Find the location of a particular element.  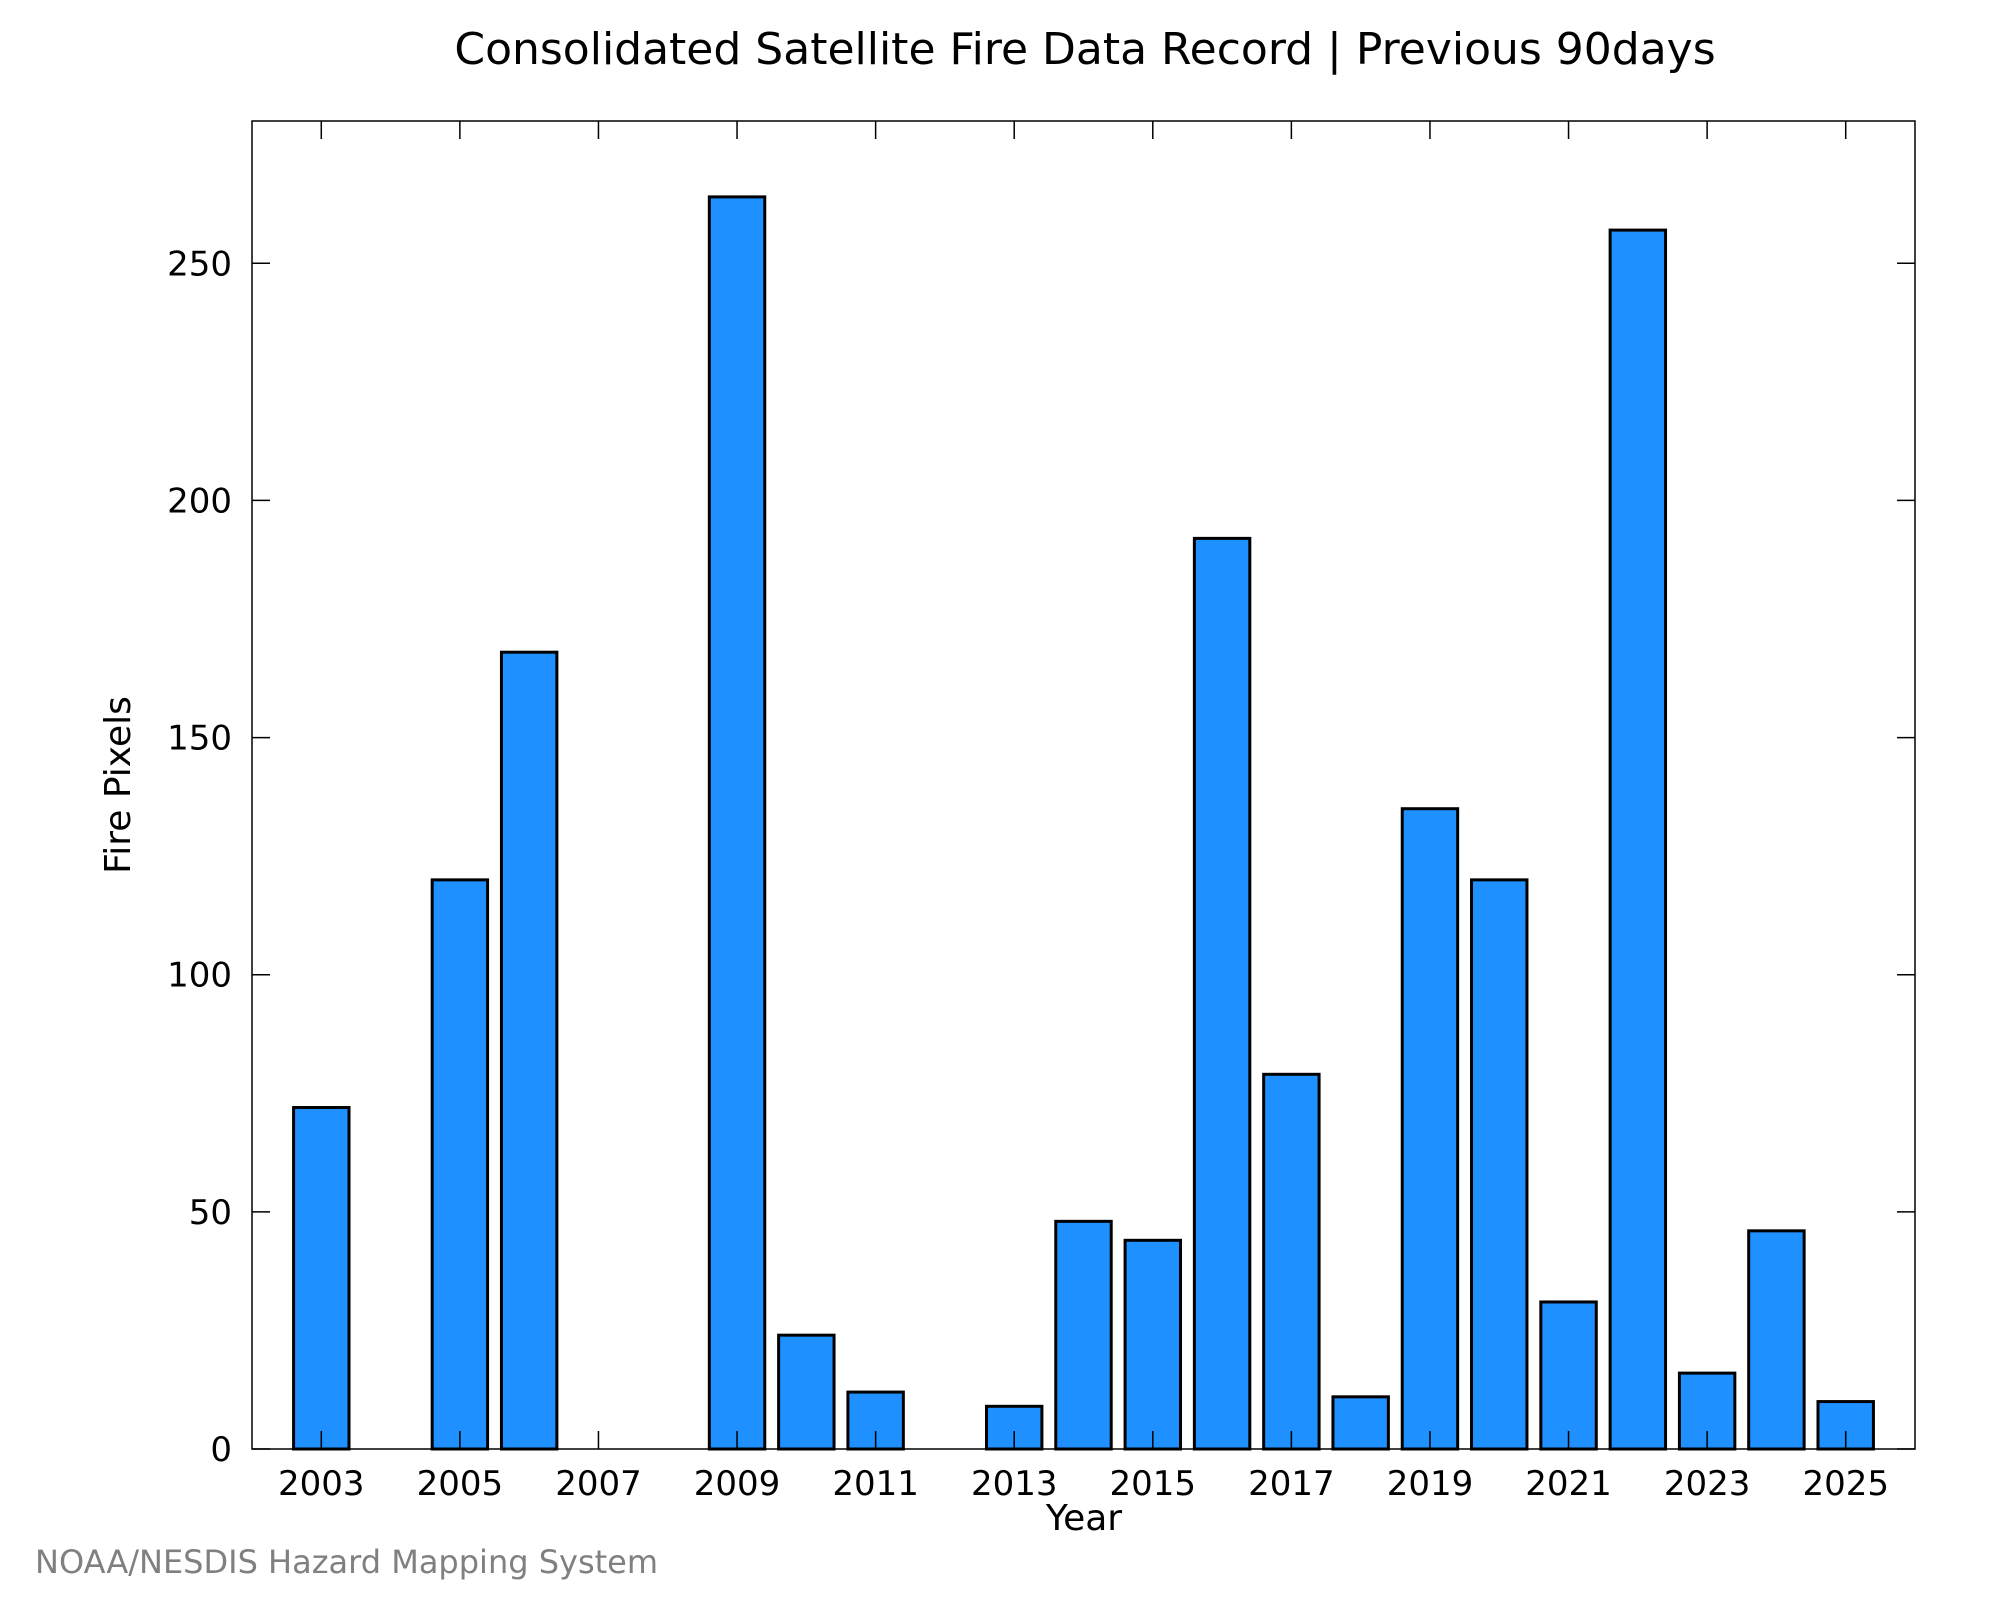

x-tick-label-2005: 2005 is located at coordinates (460, 1484).